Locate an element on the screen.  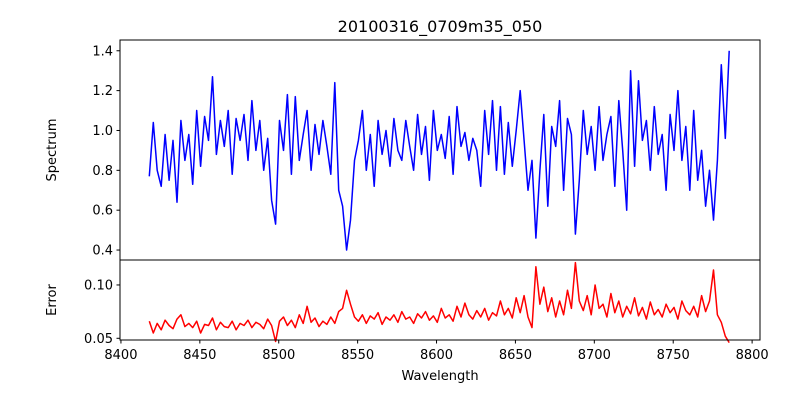
xtick: 8400 is located at coordinates (120, 351).